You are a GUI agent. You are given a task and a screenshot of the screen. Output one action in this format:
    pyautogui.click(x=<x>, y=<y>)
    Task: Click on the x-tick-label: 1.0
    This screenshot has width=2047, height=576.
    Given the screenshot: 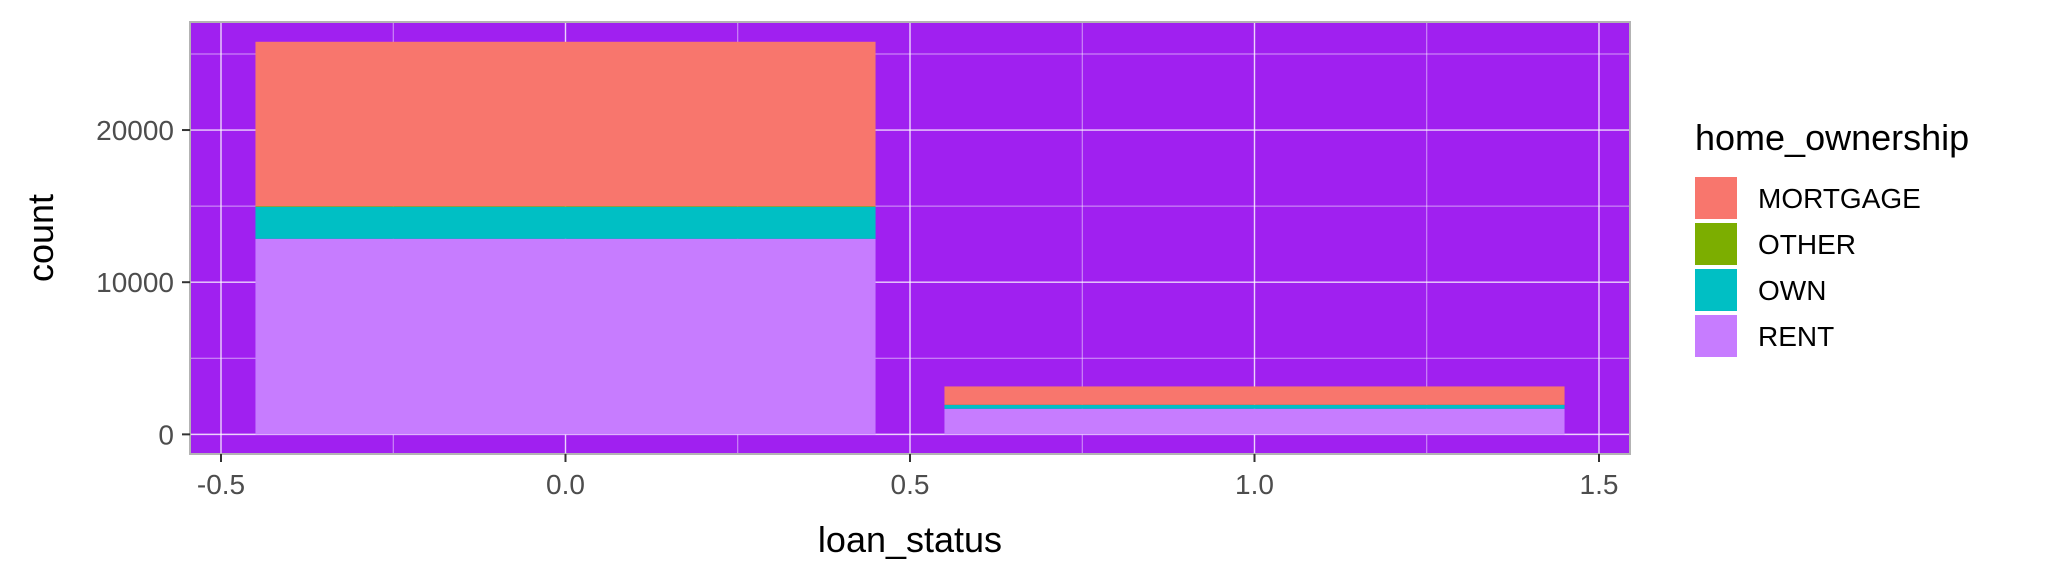 What is the action you would take?
    pyautogui.click(x=1254, y=484)
    